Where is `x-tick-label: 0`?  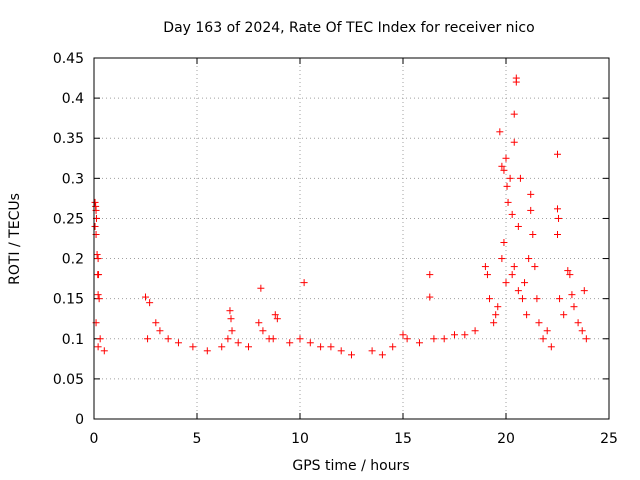
x-tick-label: 0 is located at coordinates (94, 439).